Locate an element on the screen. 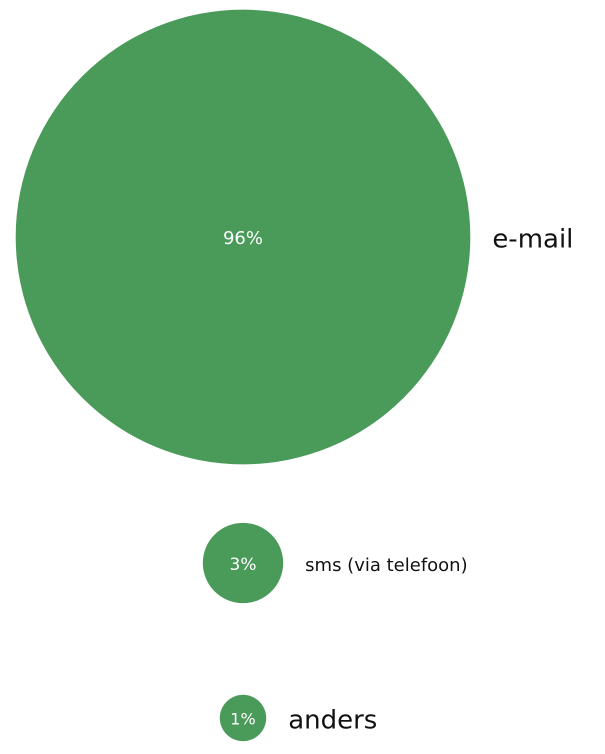  value-label: 1% is located at coordinates (242, 719).